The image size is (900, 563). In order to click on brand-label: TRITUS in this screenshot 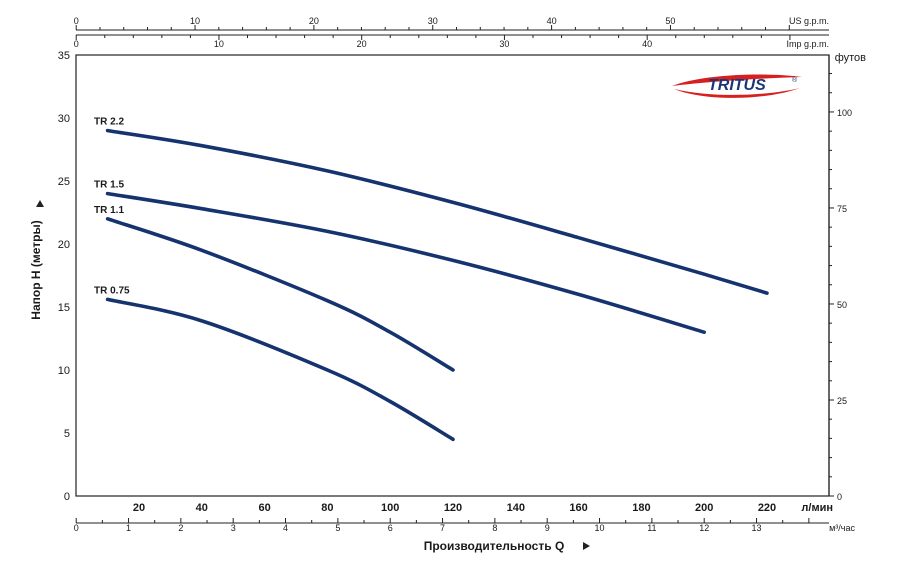, I will do `click(737, 85)`.